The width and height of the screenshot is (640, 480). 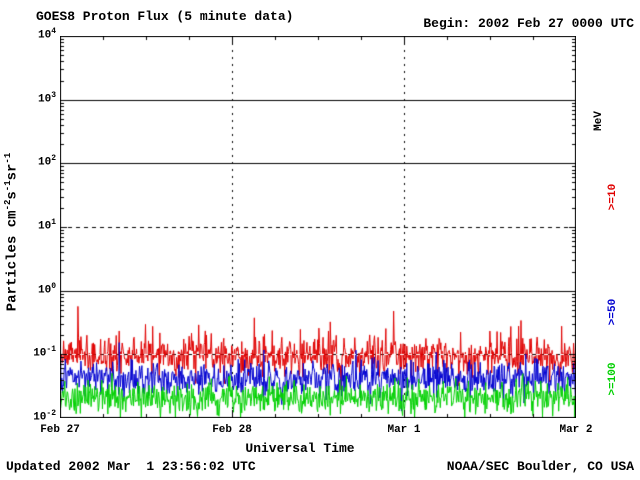 I want to click on x-tick-label: Mar 2, so click(x=576, y=430).